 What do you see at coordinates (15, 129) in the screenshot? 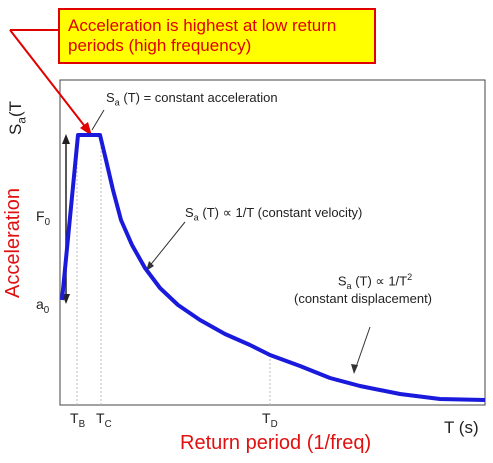
I see `y-axis-symbol-s: S` at bounding box center [15, 129].